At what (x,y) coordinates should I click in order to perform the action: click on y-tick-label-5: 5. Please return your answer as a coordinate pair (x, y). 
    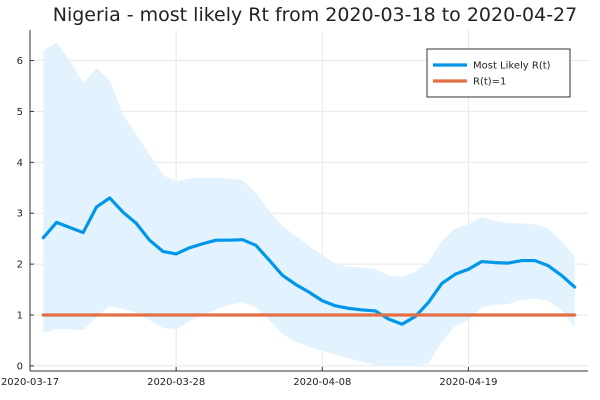
    Looking at the image, I should click on (20, 112).